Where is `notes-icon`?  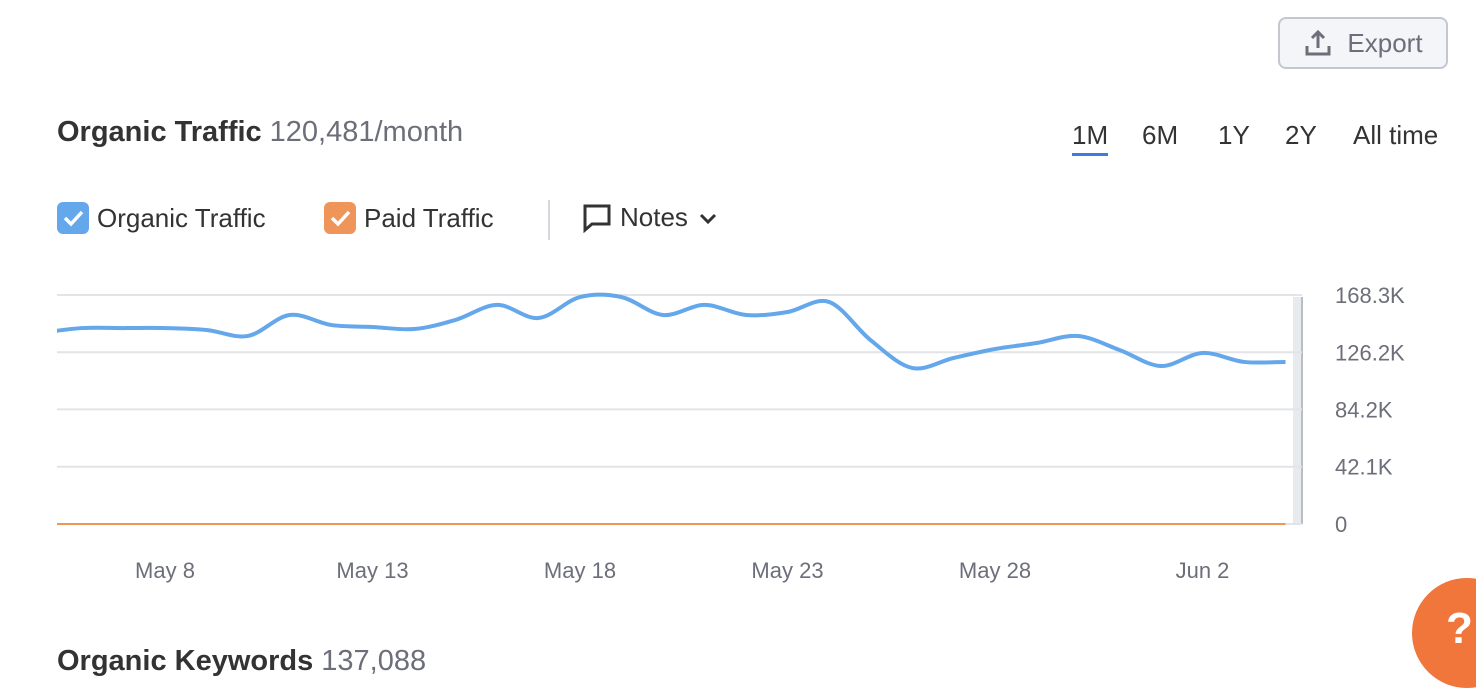
notes-icon is located at coordinates (597, 218).